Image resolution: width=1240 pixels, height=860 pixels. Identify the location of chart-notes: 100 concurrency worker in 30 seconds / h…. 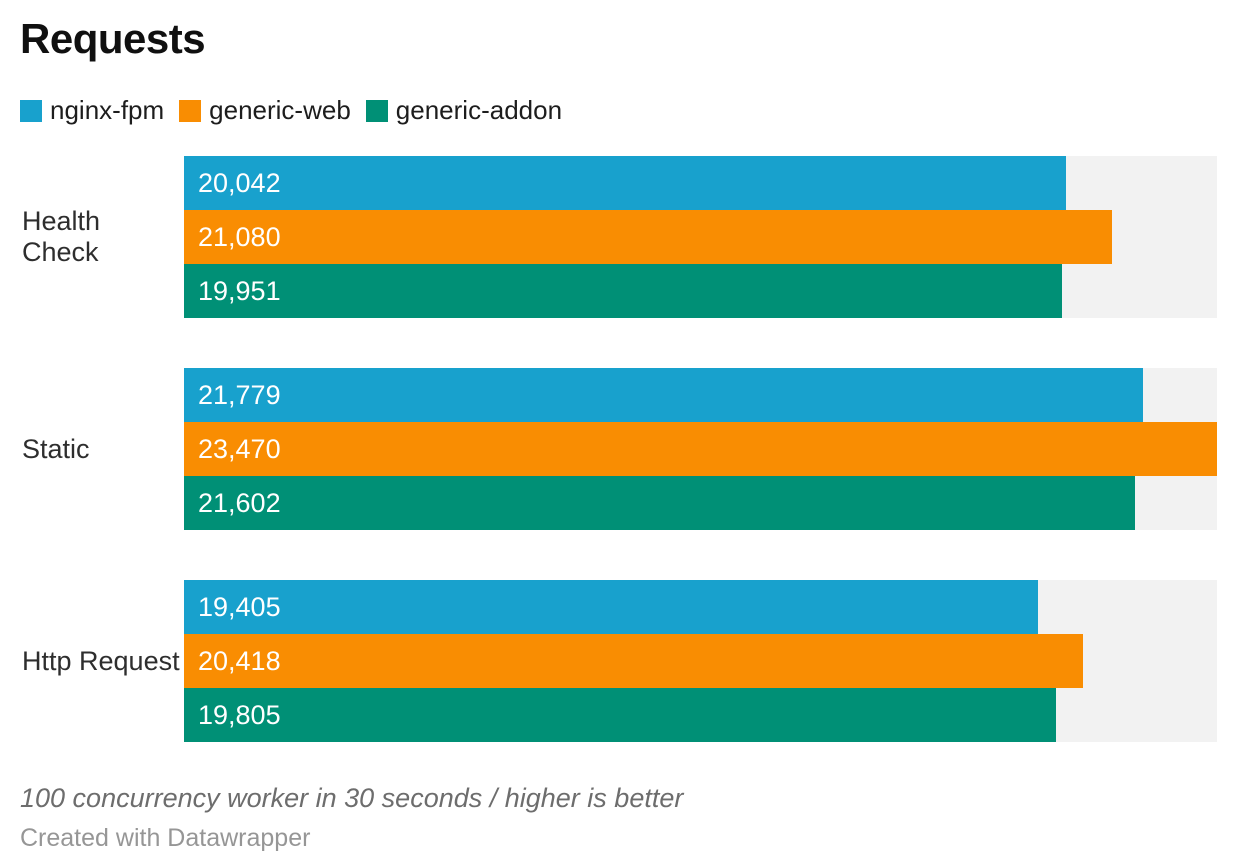
(352, 798).